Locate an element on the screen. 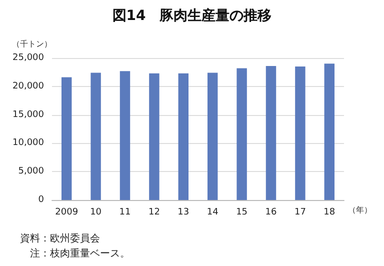  y-axis-title: （千トン） is located at coordinates (32, 44).